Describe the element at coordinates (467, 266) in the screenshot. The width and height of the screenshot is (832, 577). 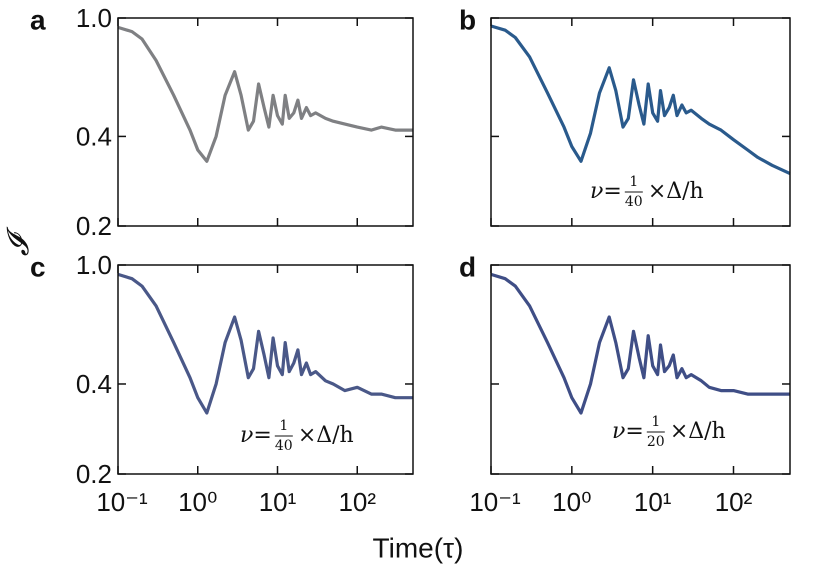
I see `panel-label: d` at that location.